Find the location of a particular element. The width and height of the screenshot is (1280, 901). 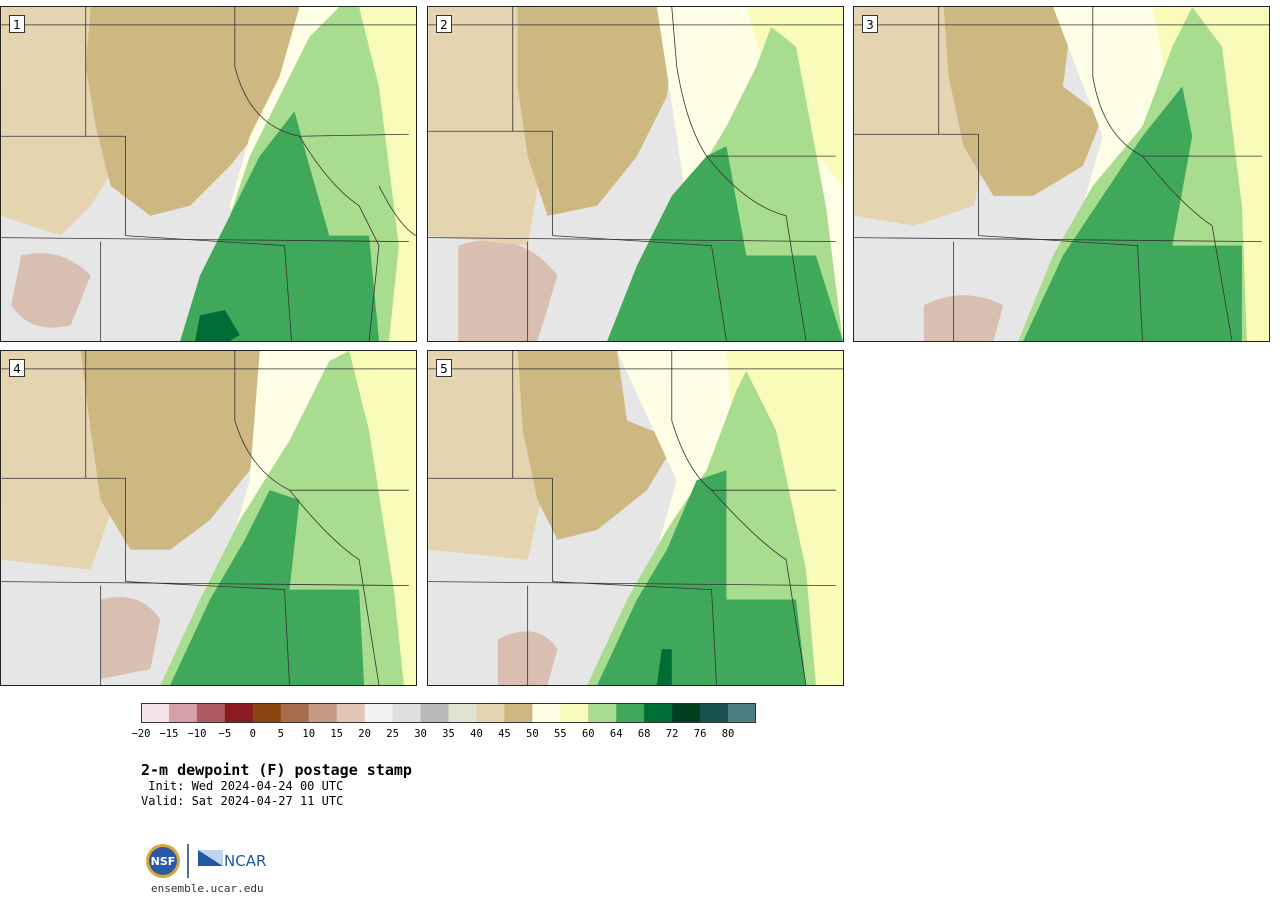

map-panel-5: 5 is located at coordinates (635, 518).